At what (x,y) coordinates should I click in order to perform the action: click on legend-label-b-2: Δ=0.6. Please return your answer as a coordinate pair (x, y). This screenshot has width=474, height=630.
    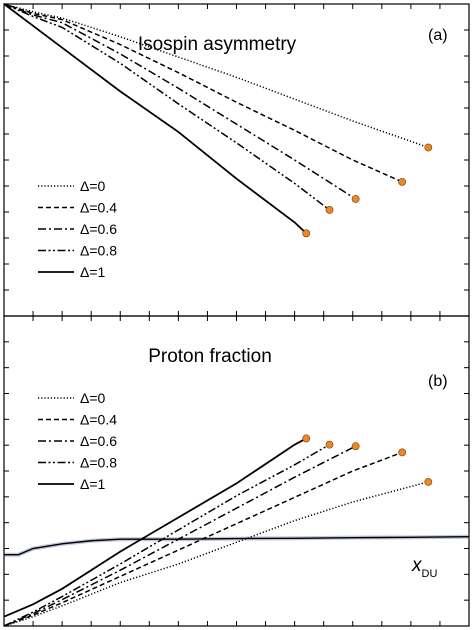
    Looking at the image, I should click on (98, 441).